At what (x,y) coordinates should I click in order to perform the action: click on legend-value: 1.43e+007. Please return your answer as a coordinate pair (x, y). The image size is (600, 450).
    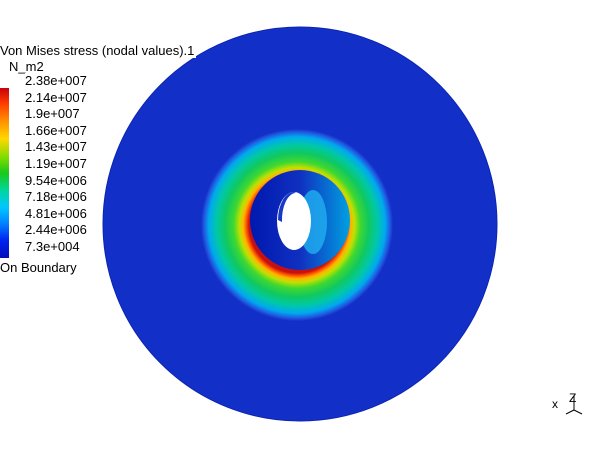
    Looking at the image, I should click on (56, 147).